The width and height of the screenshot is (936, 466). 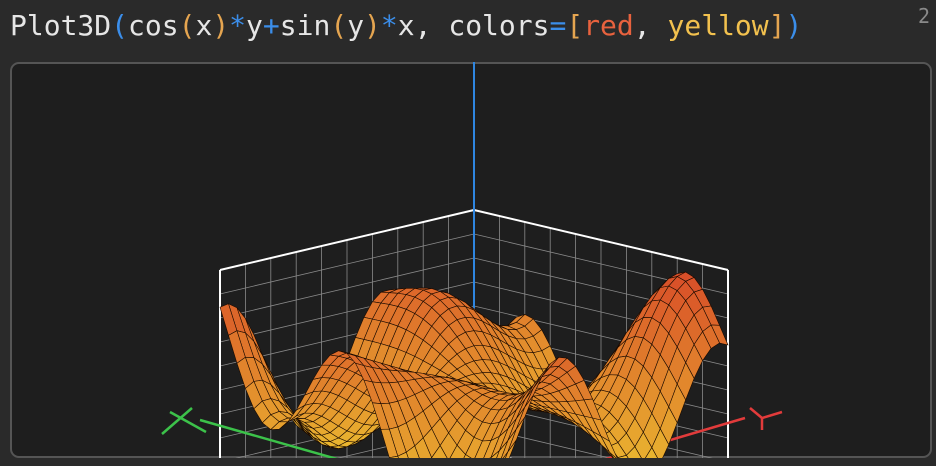 What do you see at coordinates (482, 25) in the screenshot?
I see `code-token: , colors` at bounding box center [482, 25].